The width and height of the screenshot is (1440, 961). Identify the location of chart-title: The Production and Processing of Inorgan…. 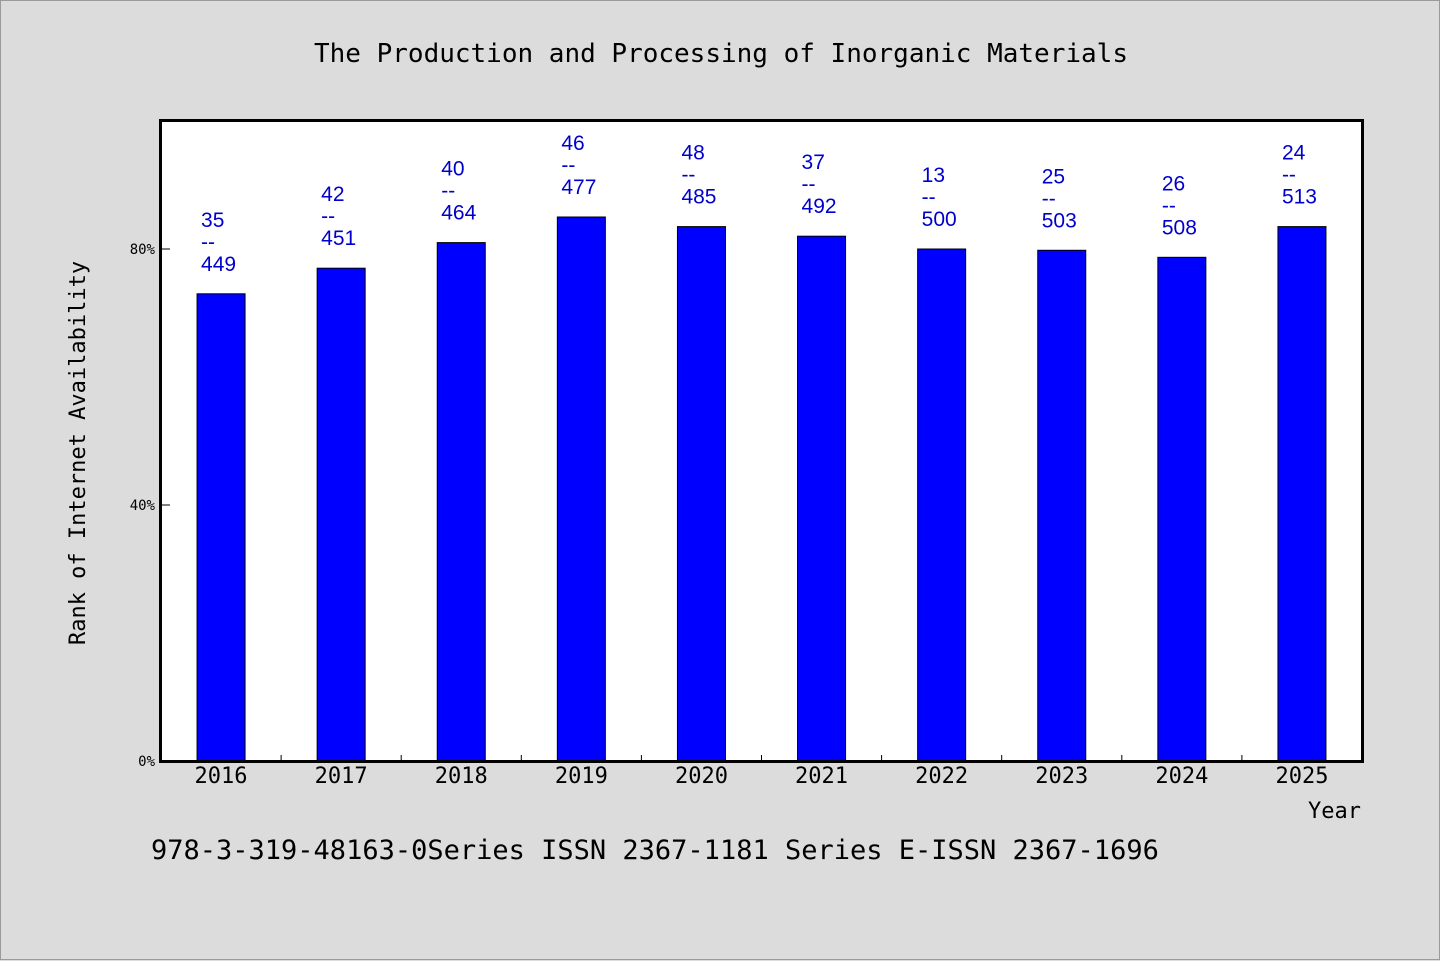
(721, 54).